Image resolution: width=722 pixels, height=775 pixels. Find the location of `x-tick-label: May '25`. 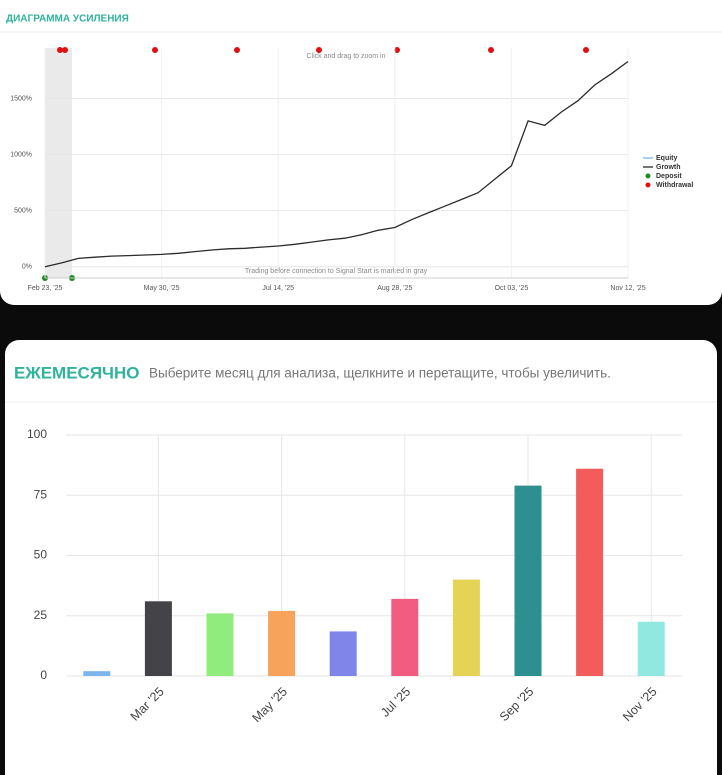

x-tick-label: May '25 is located at coordinates (269, 705).